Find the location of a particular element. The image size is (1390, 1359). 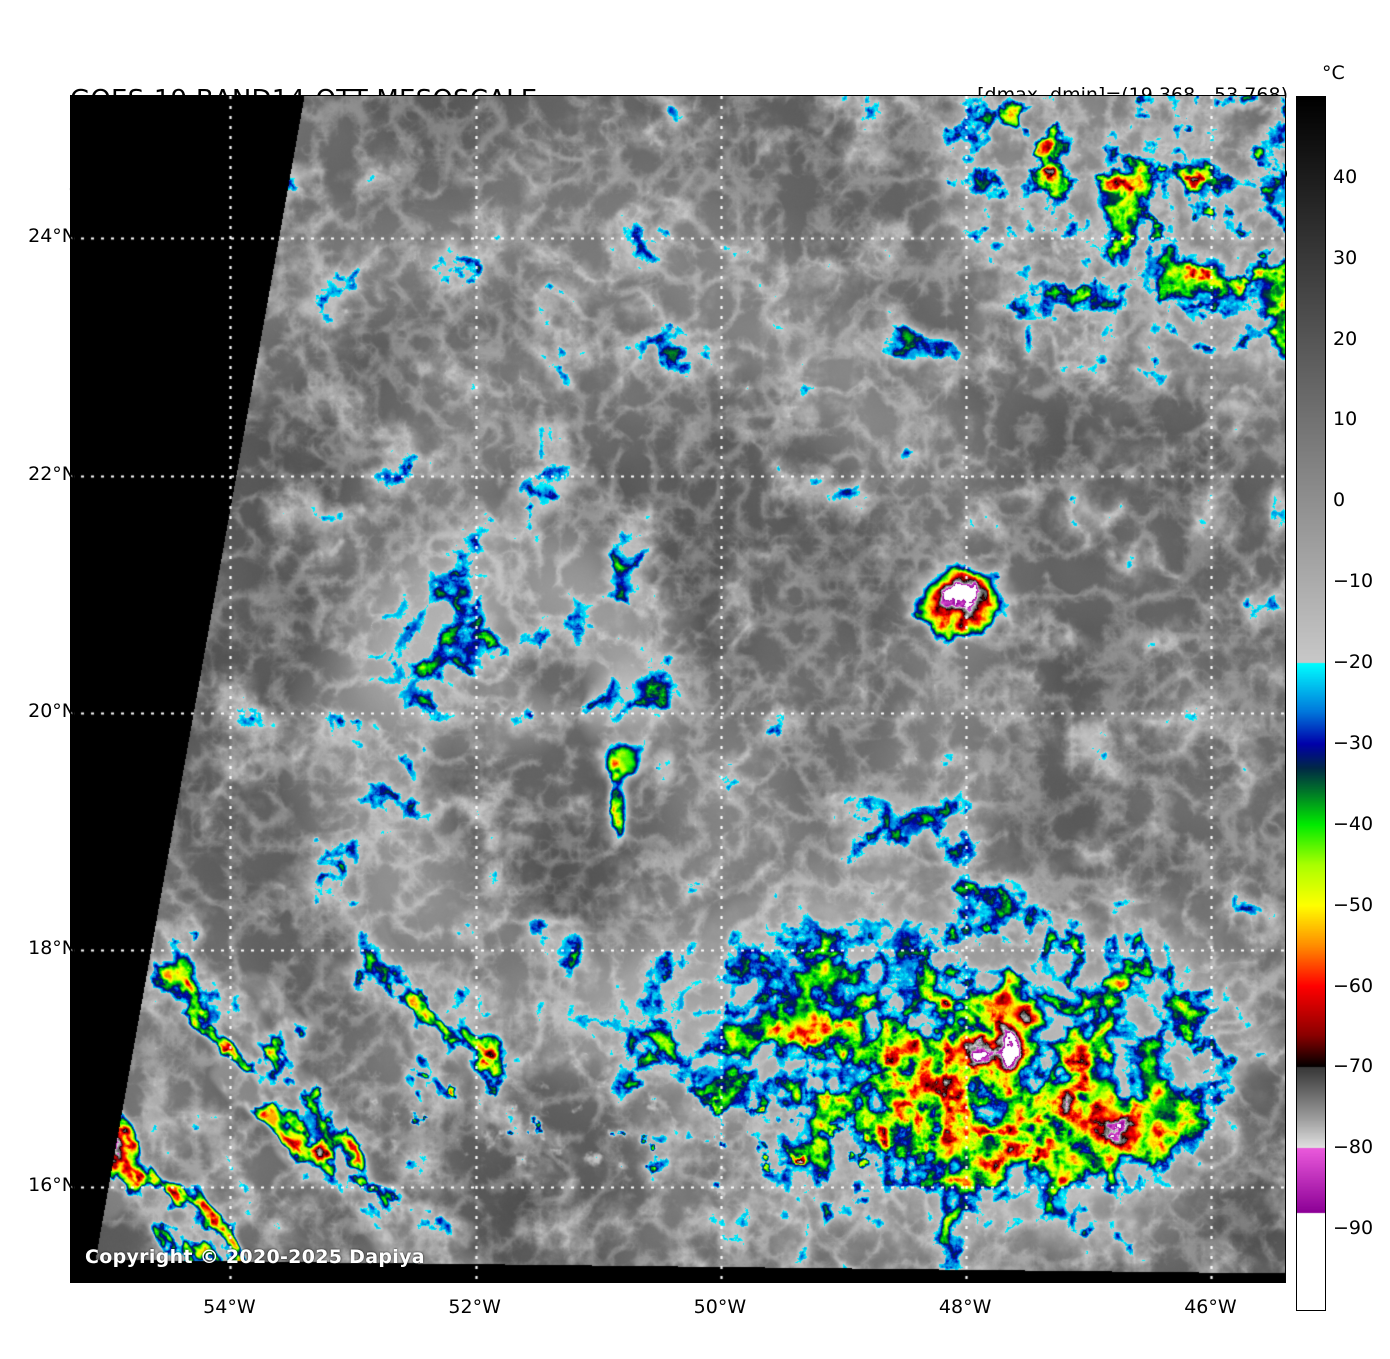

y-axis-tick-label: 22°N is located at coordinates (52, 473).